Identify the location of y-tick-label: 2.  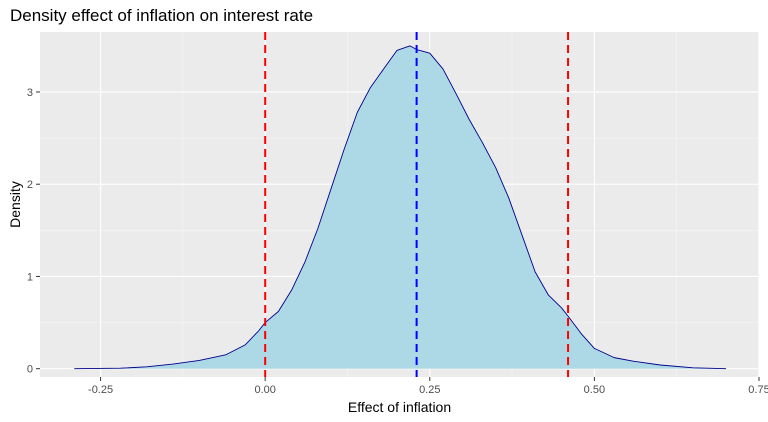
(30, 185).